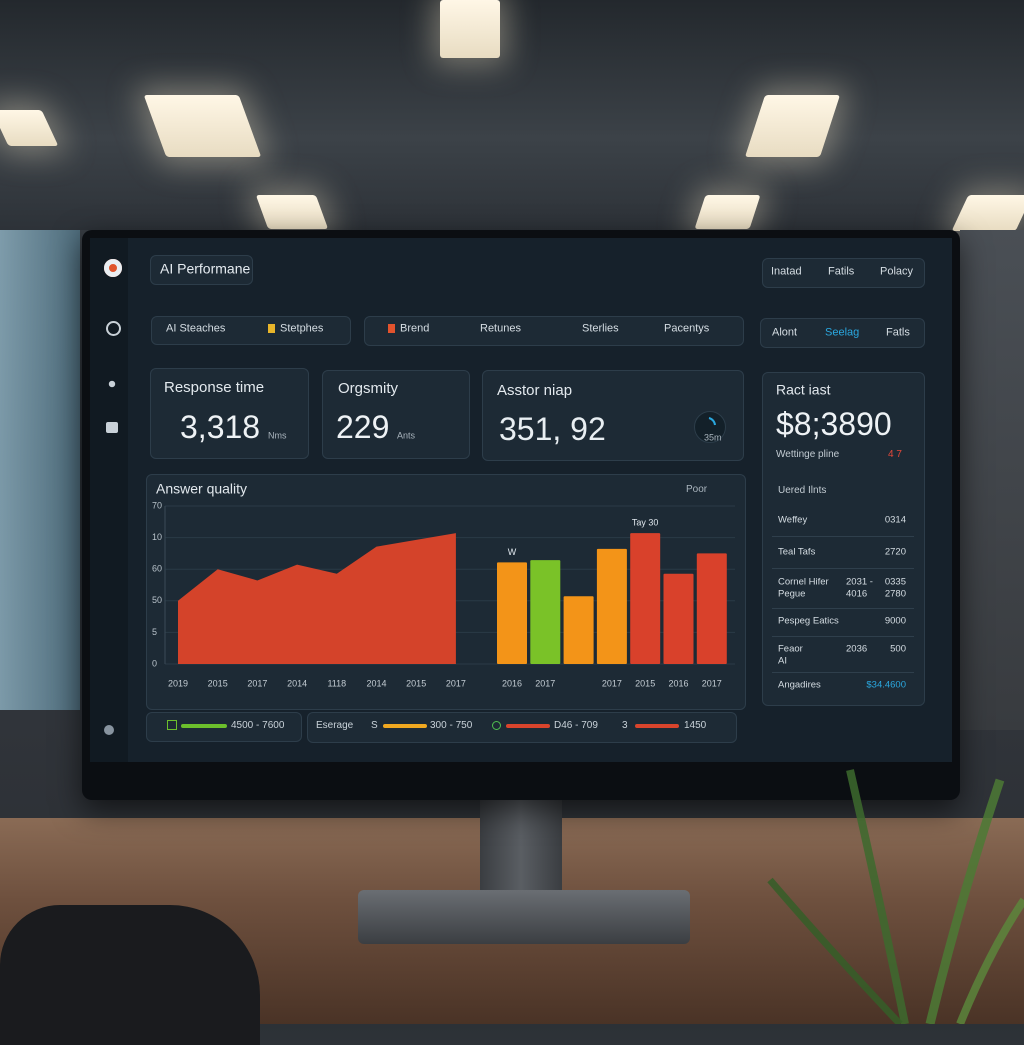 This screenshot has width=1024, height=1045. What do you see at coordinates (808, 621) in the screenshot?
I see `row-label: Pespeg Eatics` at bounding box center [808, 621].